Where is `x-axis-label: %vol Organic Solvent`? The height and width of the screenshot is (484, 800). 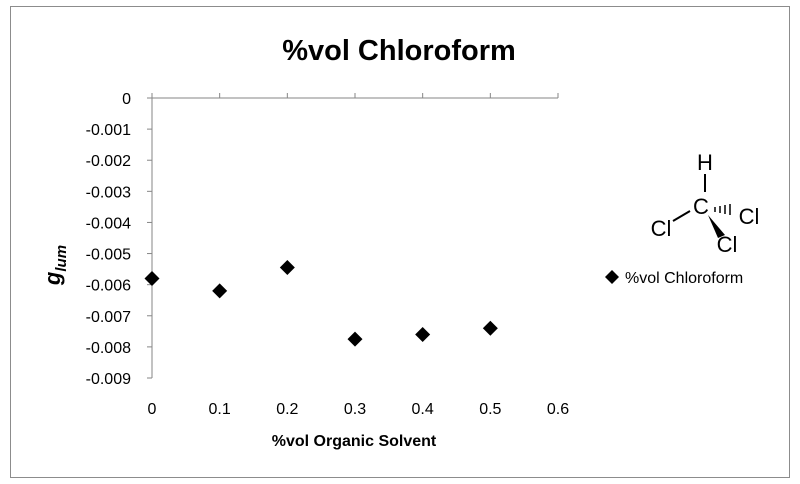 x-axis-label: %vol Organic Solvent is located at coordinates (354, 441).